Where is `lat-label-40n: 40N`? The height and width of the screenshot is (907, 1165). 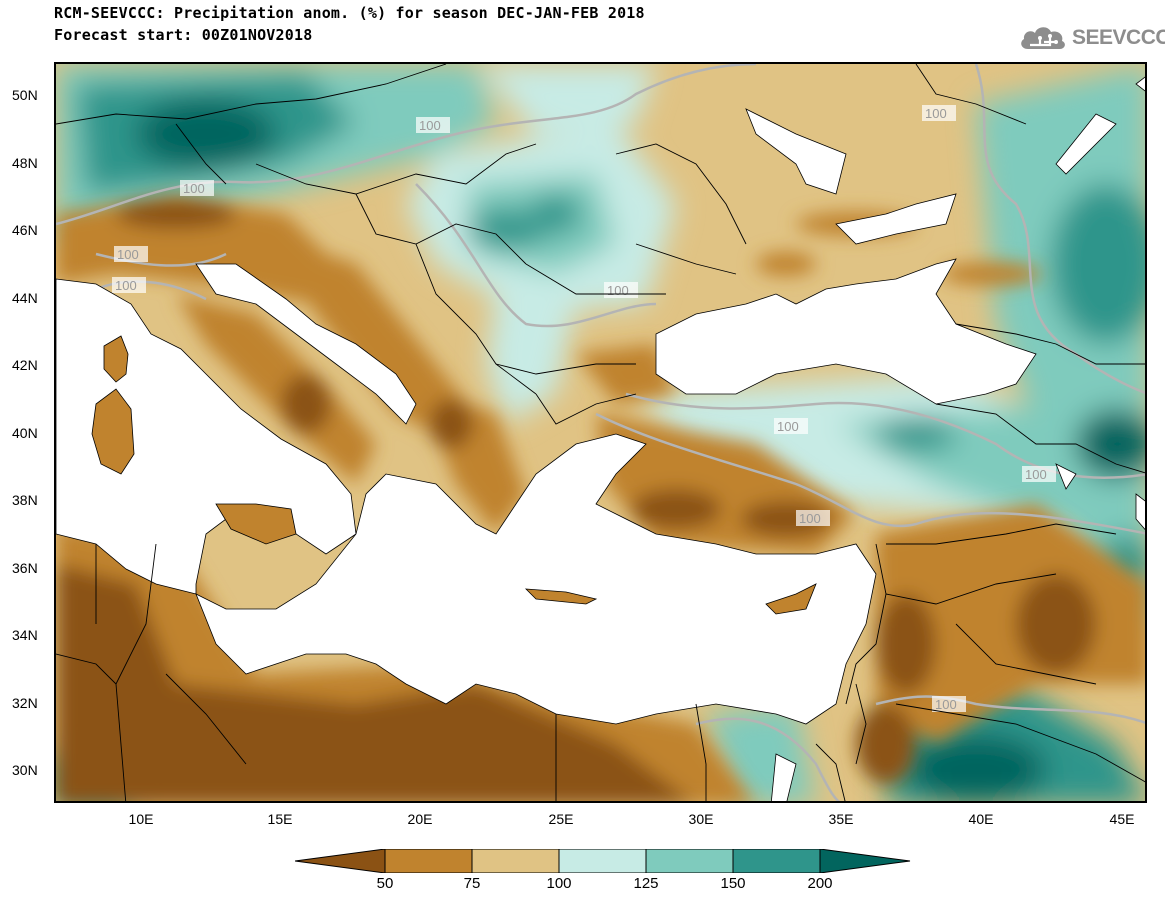 lat-label-40n: 40N is located at coordinates (25, 433).